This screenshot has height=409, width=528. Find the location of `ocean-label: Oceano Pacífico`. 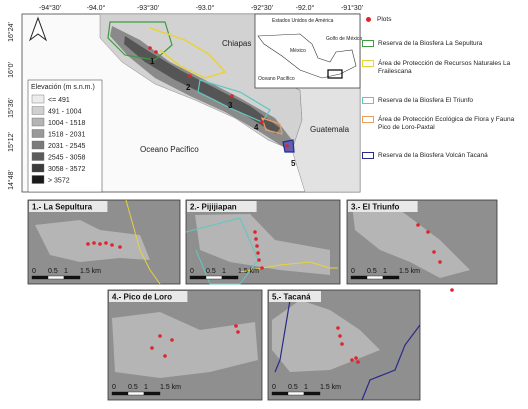

ocean-label: Oceano Pacífico is located at coordinates (169, 149).